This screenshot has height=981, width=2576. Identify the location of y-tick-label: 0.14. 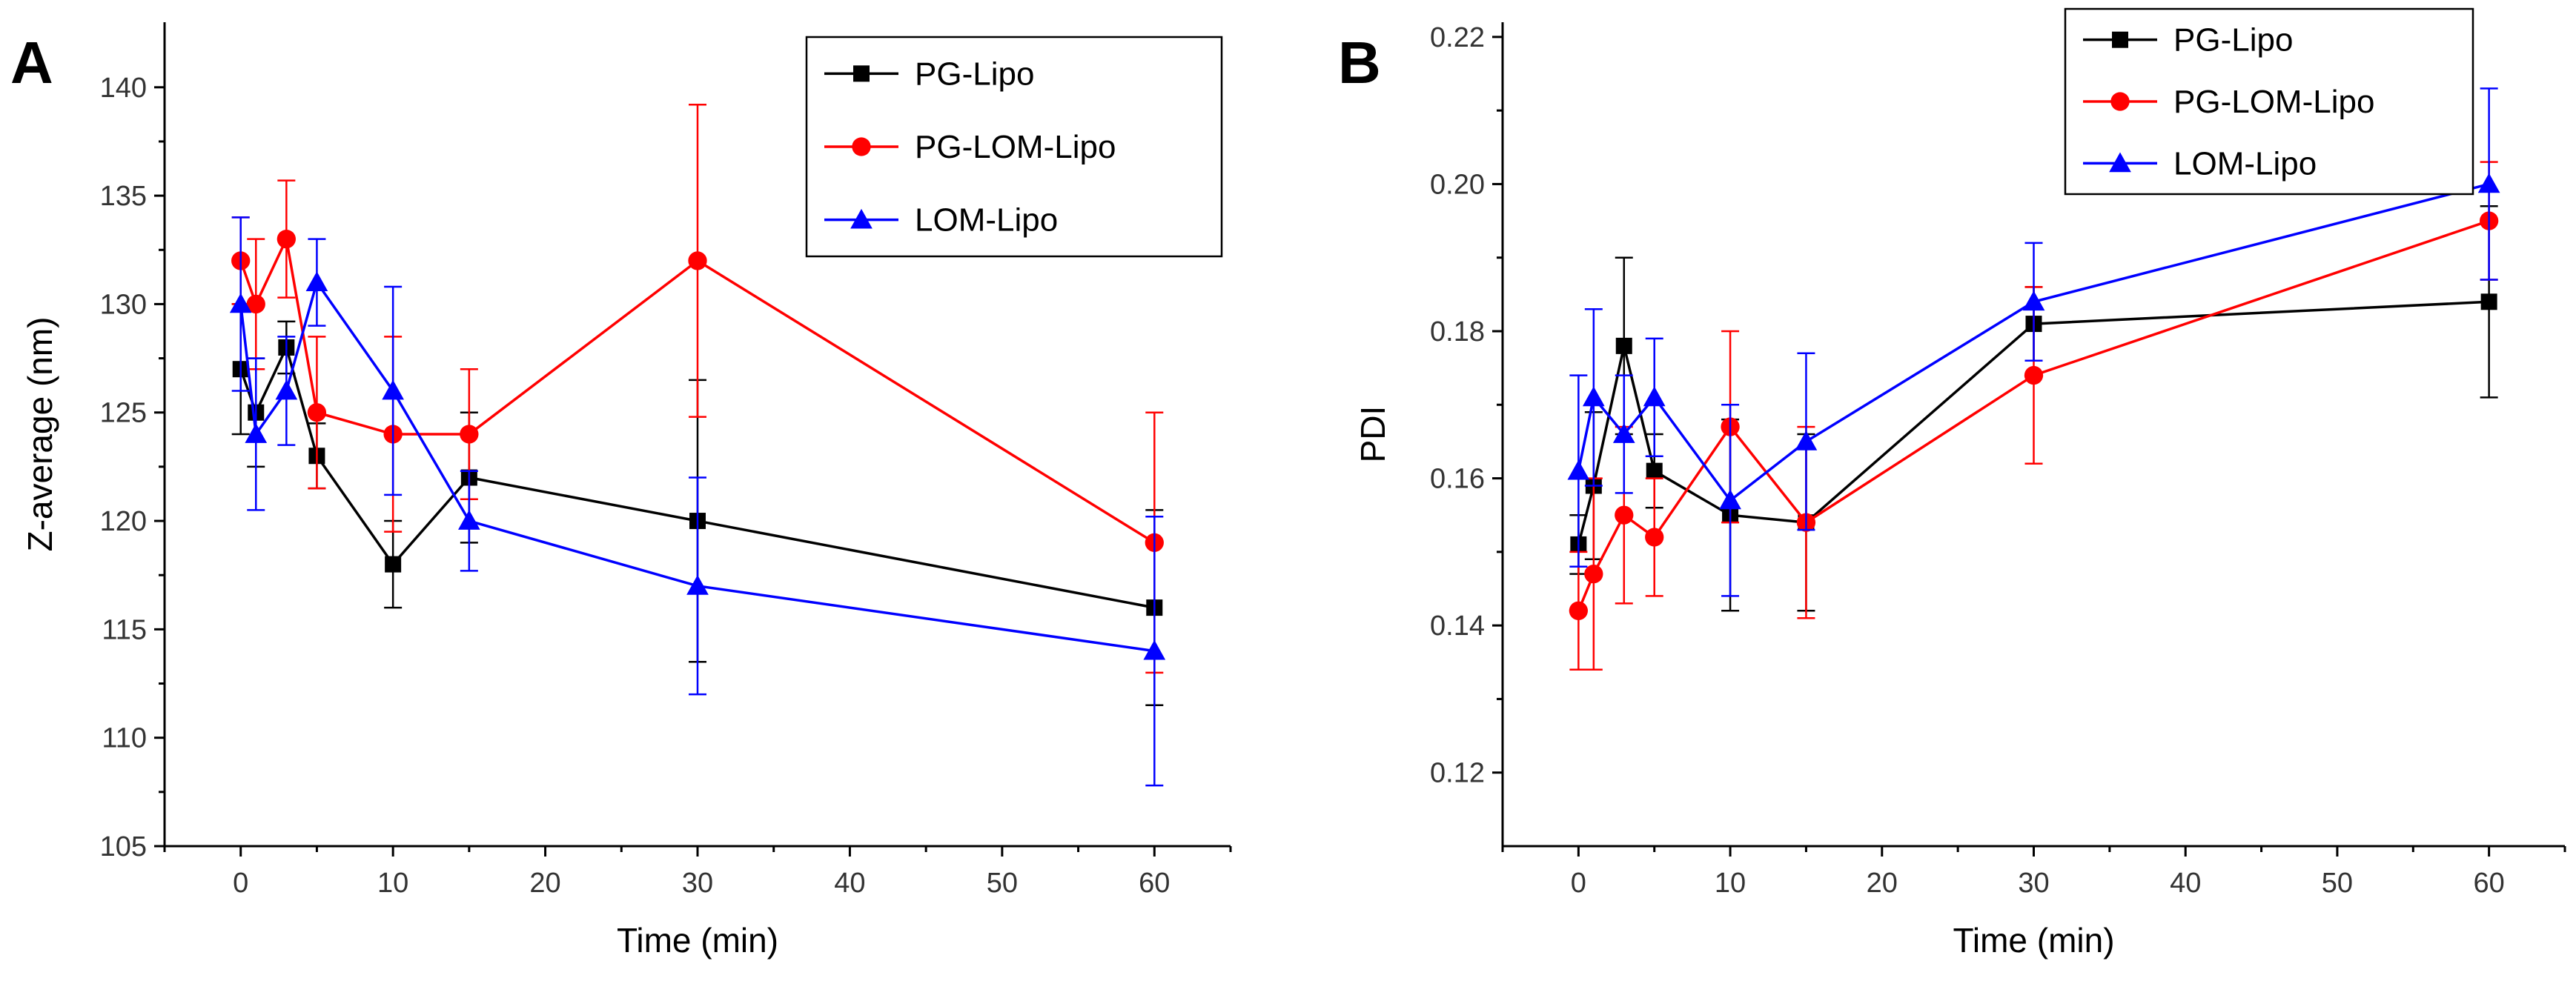
(1457, 626).